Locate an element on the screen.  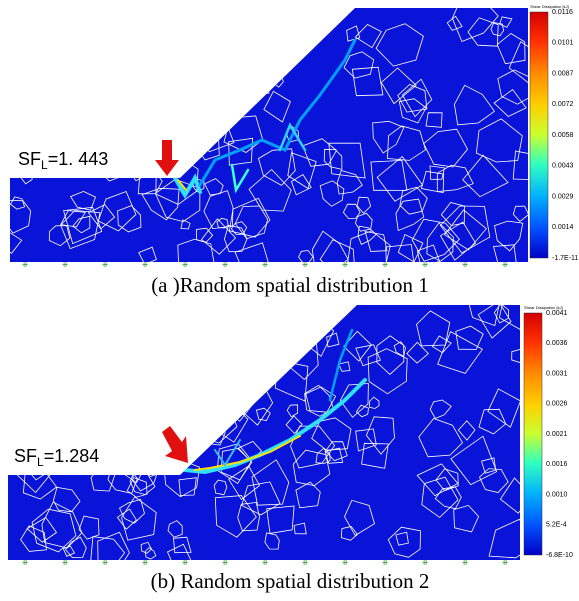
sf-subscript: L is located at coordinates (44, 165).